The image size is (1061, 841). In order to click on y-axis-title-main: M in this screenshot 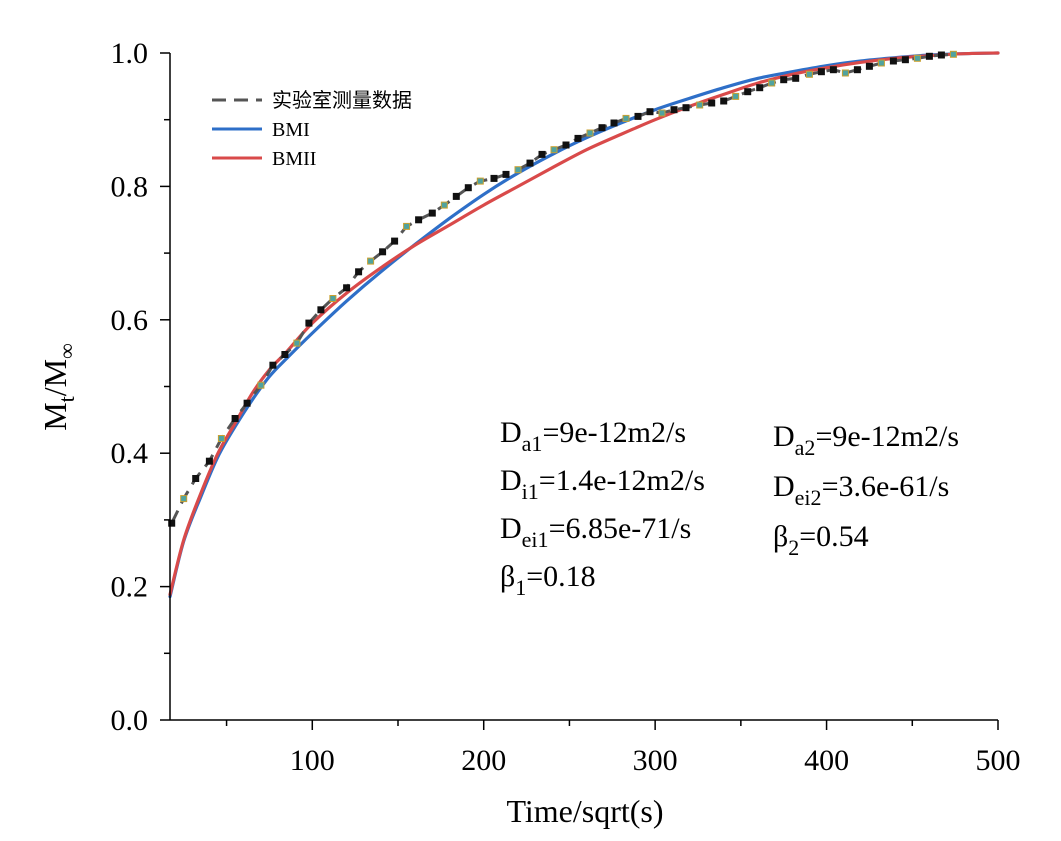, I will do `click(55, 416)`.